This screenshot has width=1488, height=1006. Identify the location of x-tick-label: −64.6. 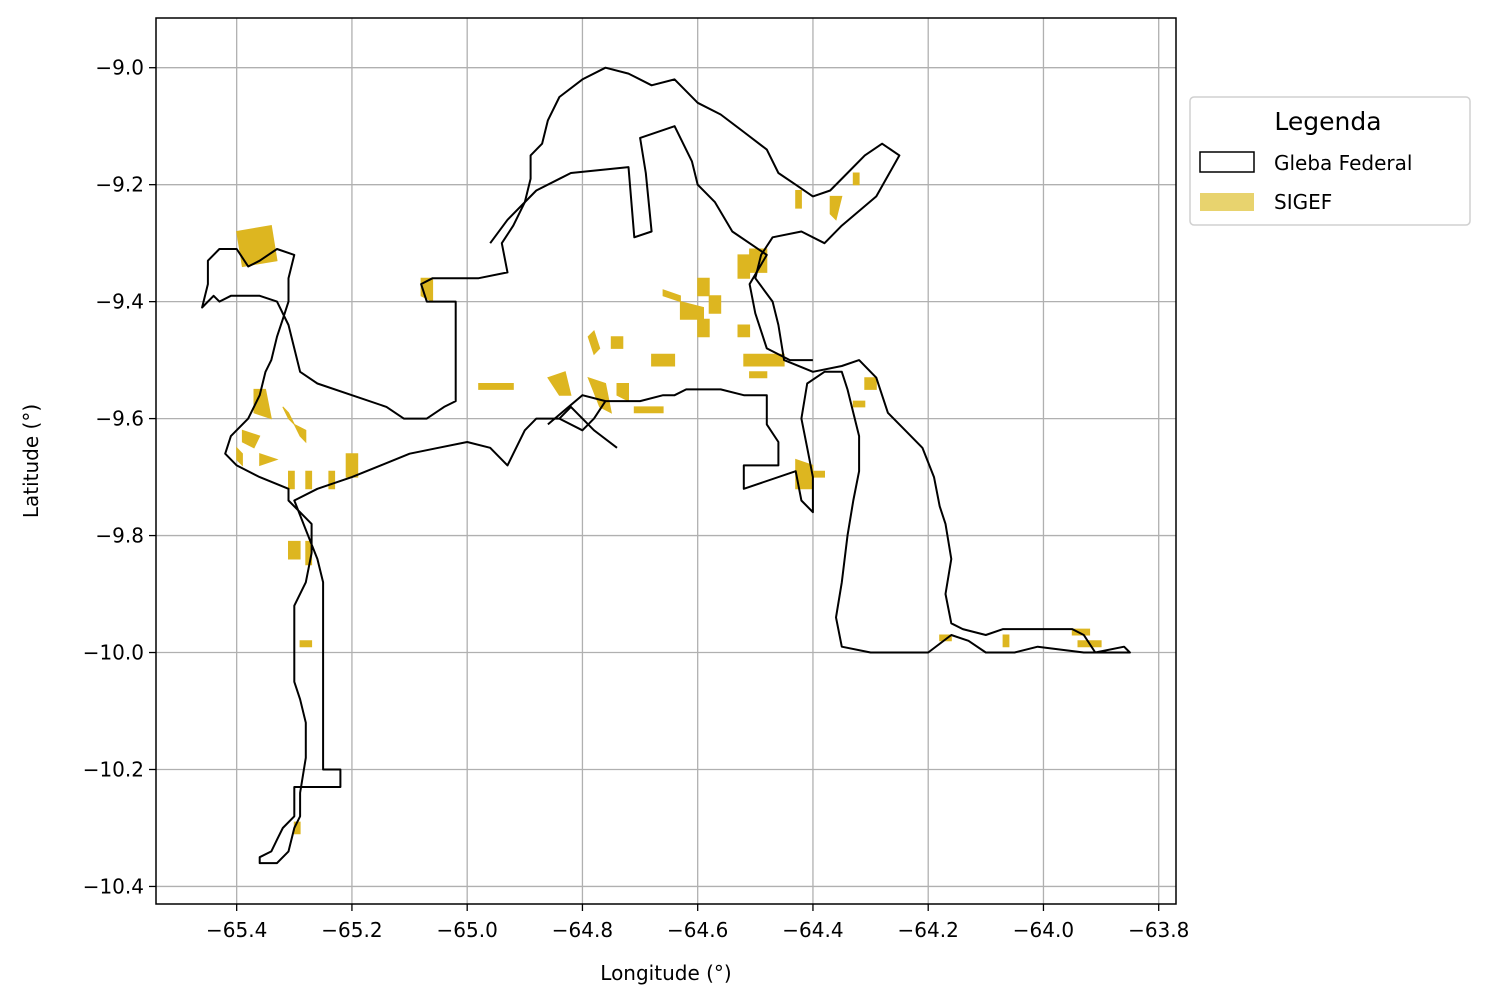
(697, 930).